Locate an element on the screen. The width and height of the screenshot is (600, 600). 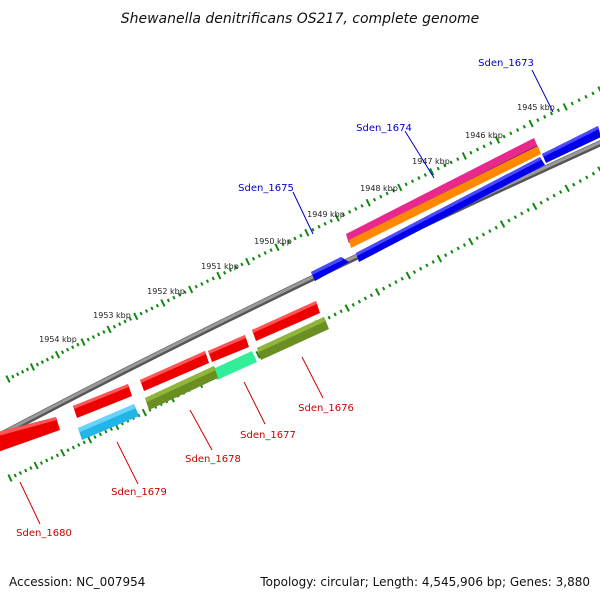
gene-label-sden-1679: Sden_1679 is located at coordinates (139, 492).